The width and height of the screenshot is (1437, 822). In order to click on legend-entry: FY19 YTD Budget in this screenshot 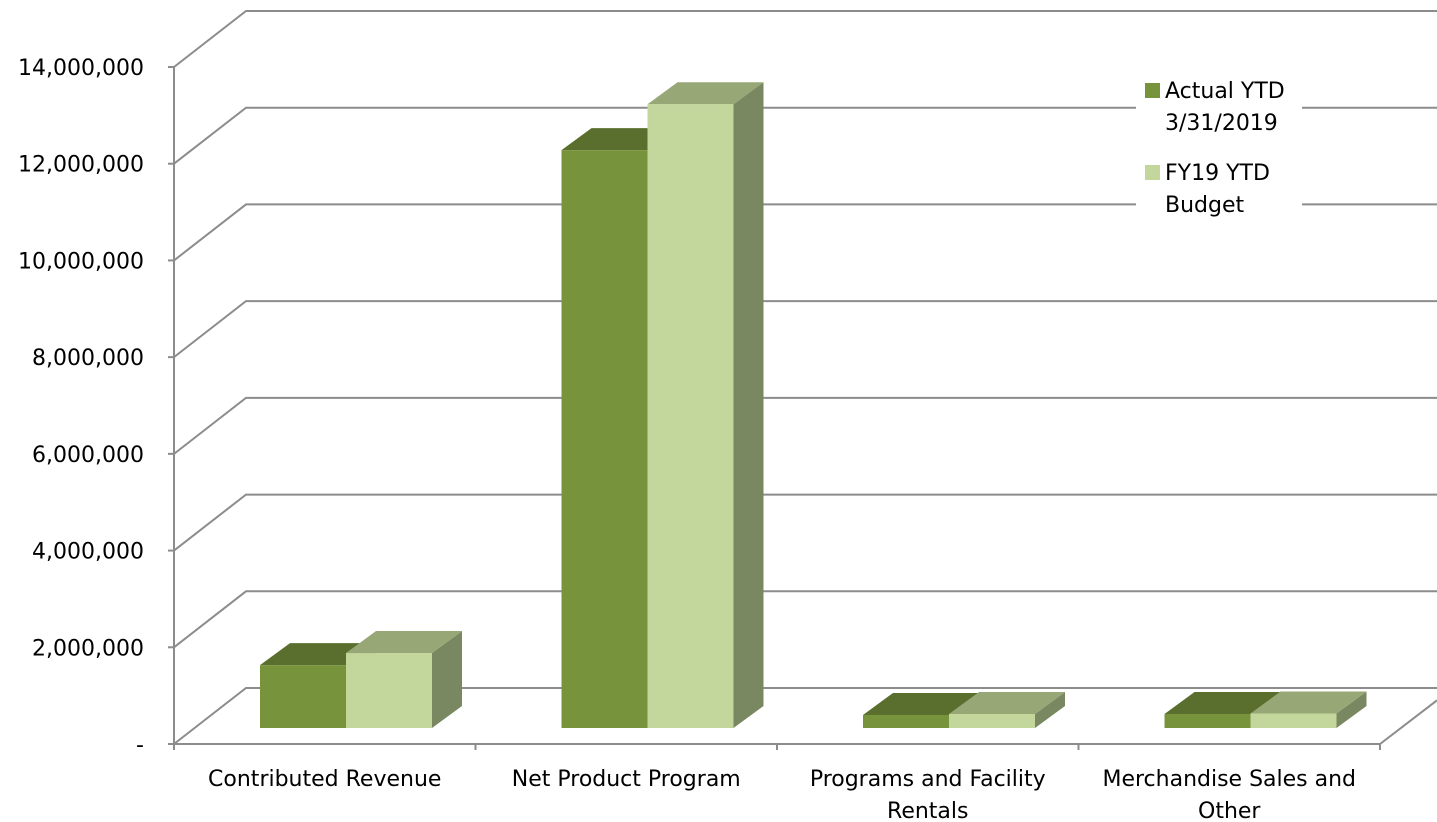, I will do `click(1217, 189)`.